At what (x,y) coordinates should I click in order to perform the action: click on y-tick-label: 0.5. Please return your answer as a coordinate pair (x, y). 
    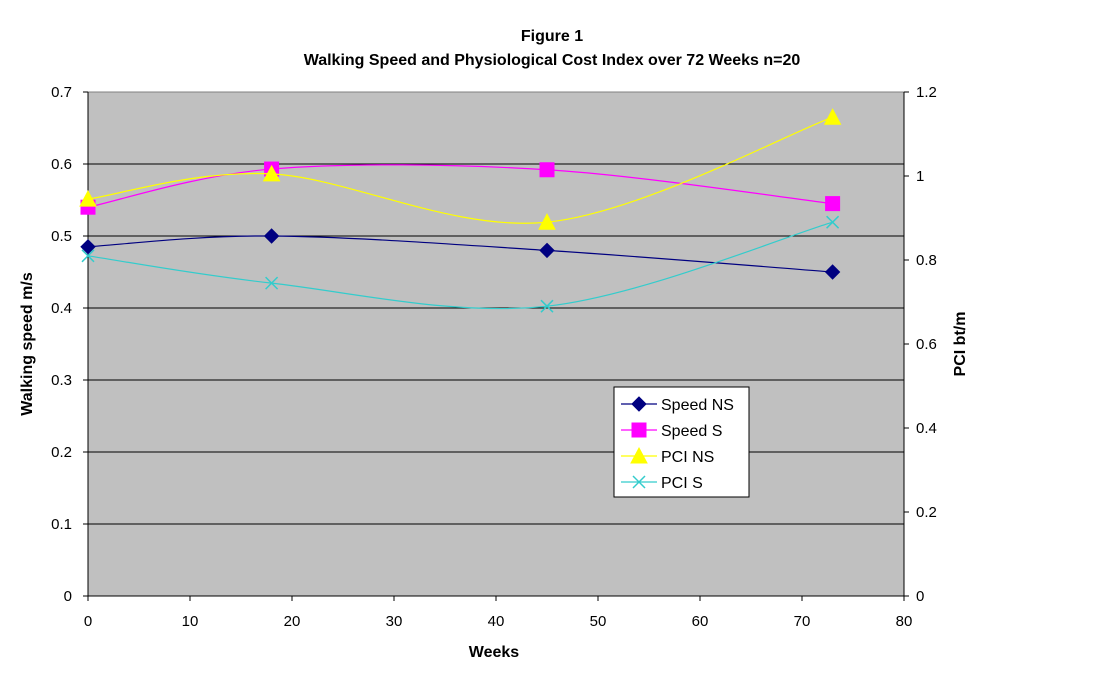
    Looking at the image, I should click on (61, 236).